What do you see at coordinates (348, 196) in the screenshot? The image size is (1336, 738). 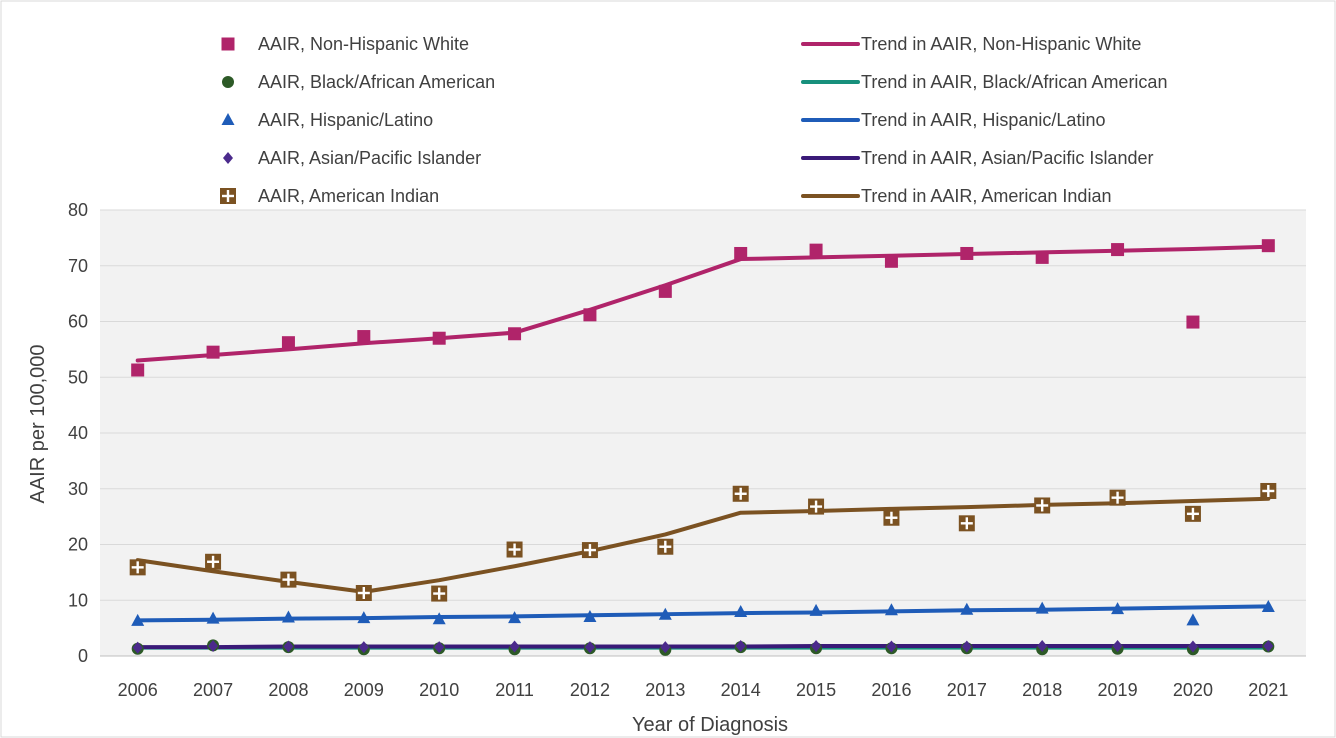 I see `legend-label: AAIR, American Indian` at bounding box center [348, 196].